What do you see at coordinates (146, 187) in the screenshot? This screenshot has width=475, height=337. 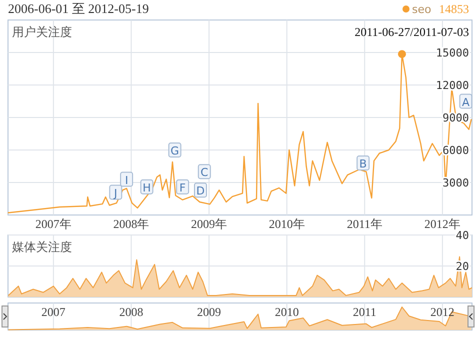 I see `annotation: H` at bounding box center [146, 187].